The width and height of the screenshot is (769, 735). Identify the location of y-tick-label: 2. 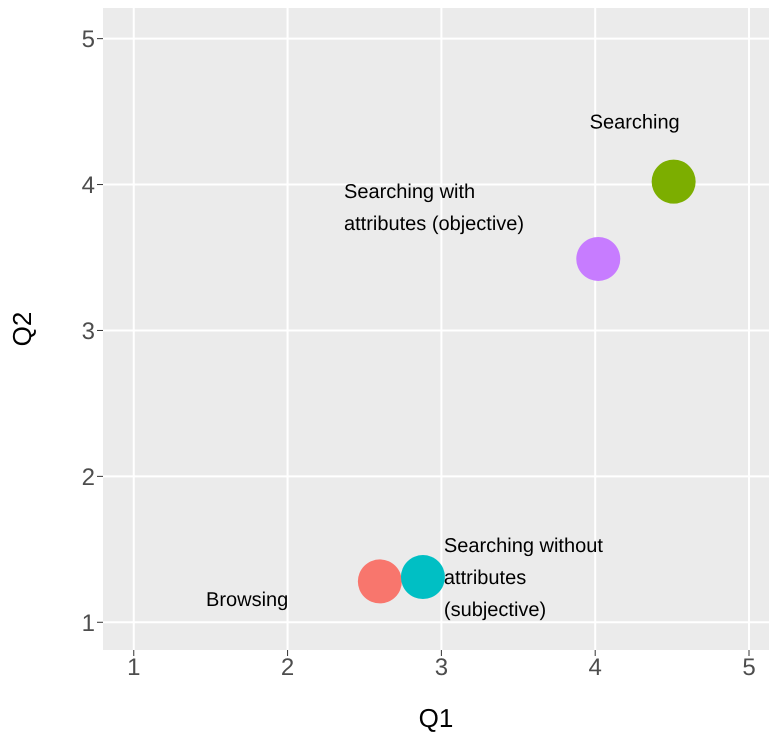
(88, 477).